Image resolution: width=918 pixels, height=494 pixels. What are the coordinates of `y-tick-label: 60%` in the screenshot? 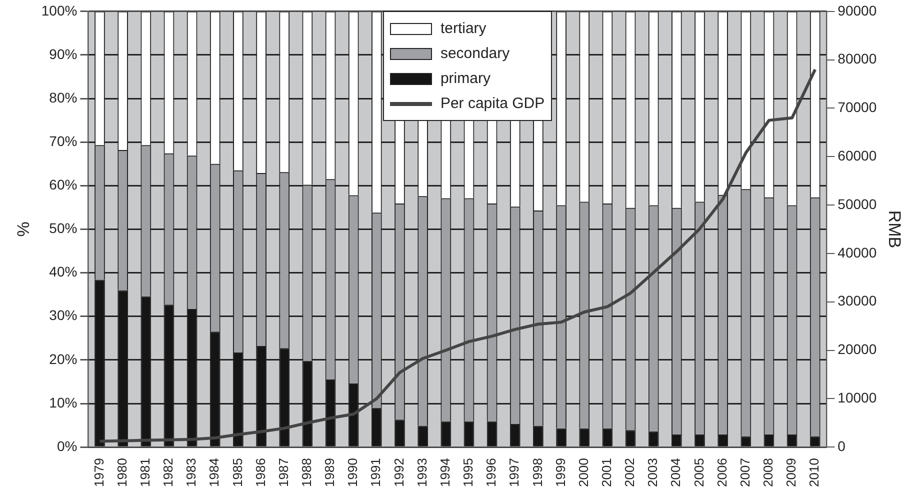 It's located at (63, 184).